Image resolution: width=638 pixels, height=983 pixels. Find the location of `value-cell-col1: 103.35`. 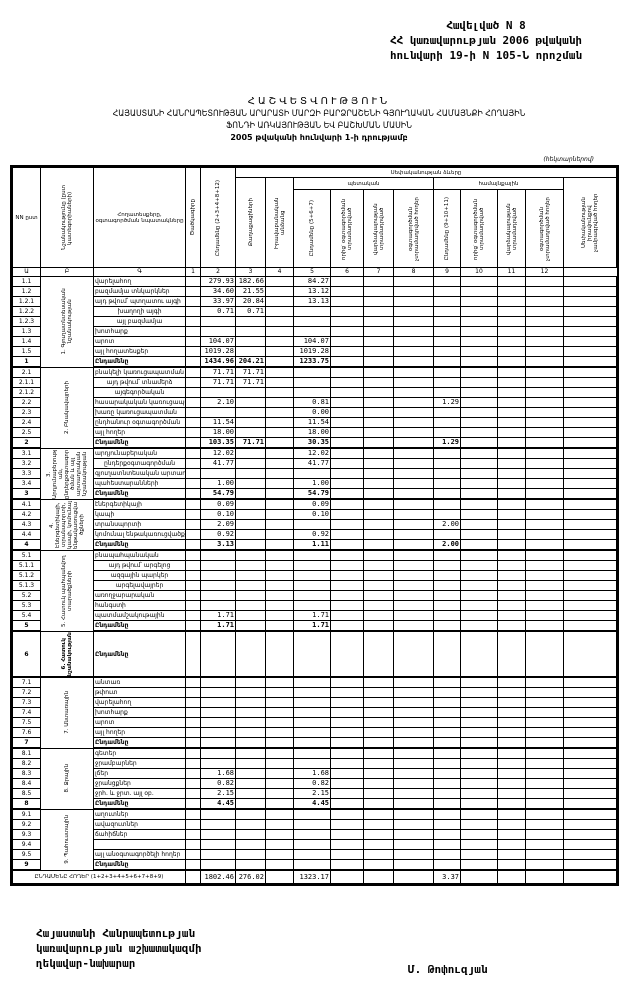

value-cell-col1: 103.35 is located at coordinates (218, 443).